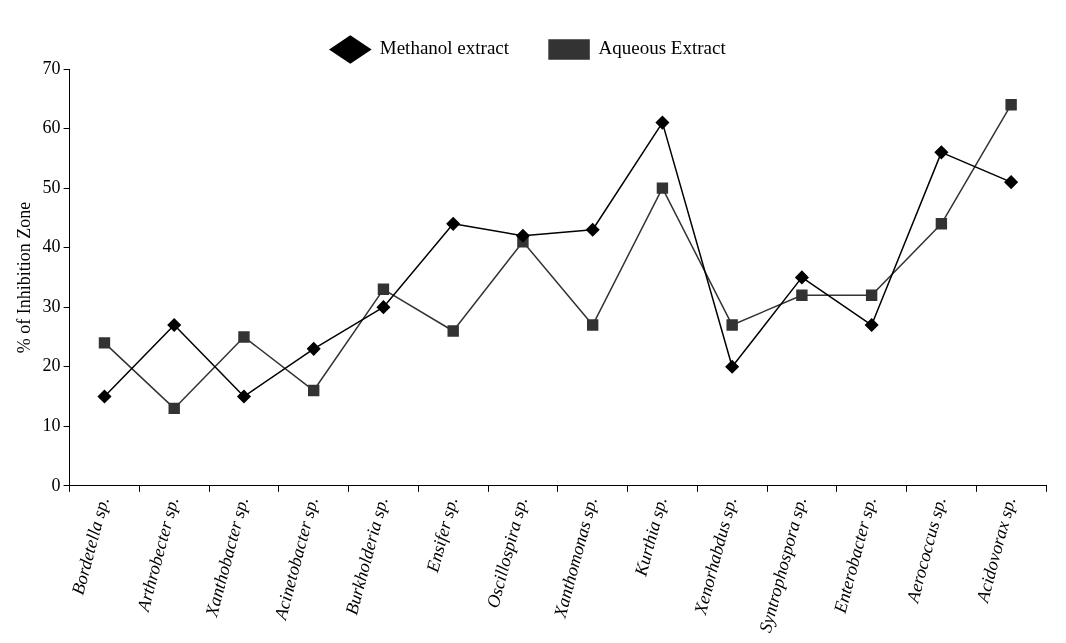 The height and width of the screenshot is (643, 1066). I want to click on y-tick-label: 50, so click(51, 186).